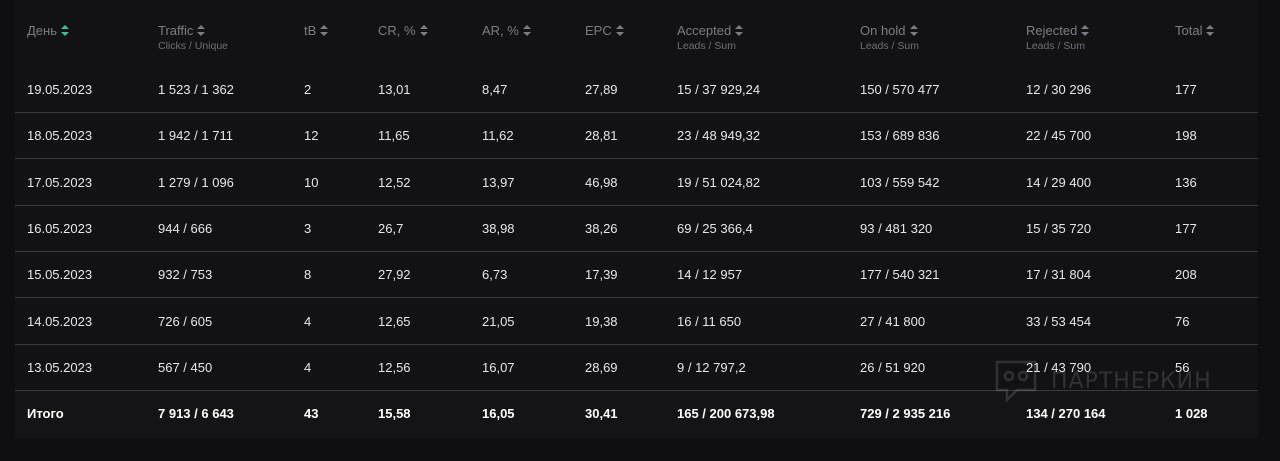 The height and width of the screenshot is (461, 1280). What do you see at coordinates (185, 275) in the screenshot?
I see `cell-traffic: 932 / 753` at bounding box center [185, 275].